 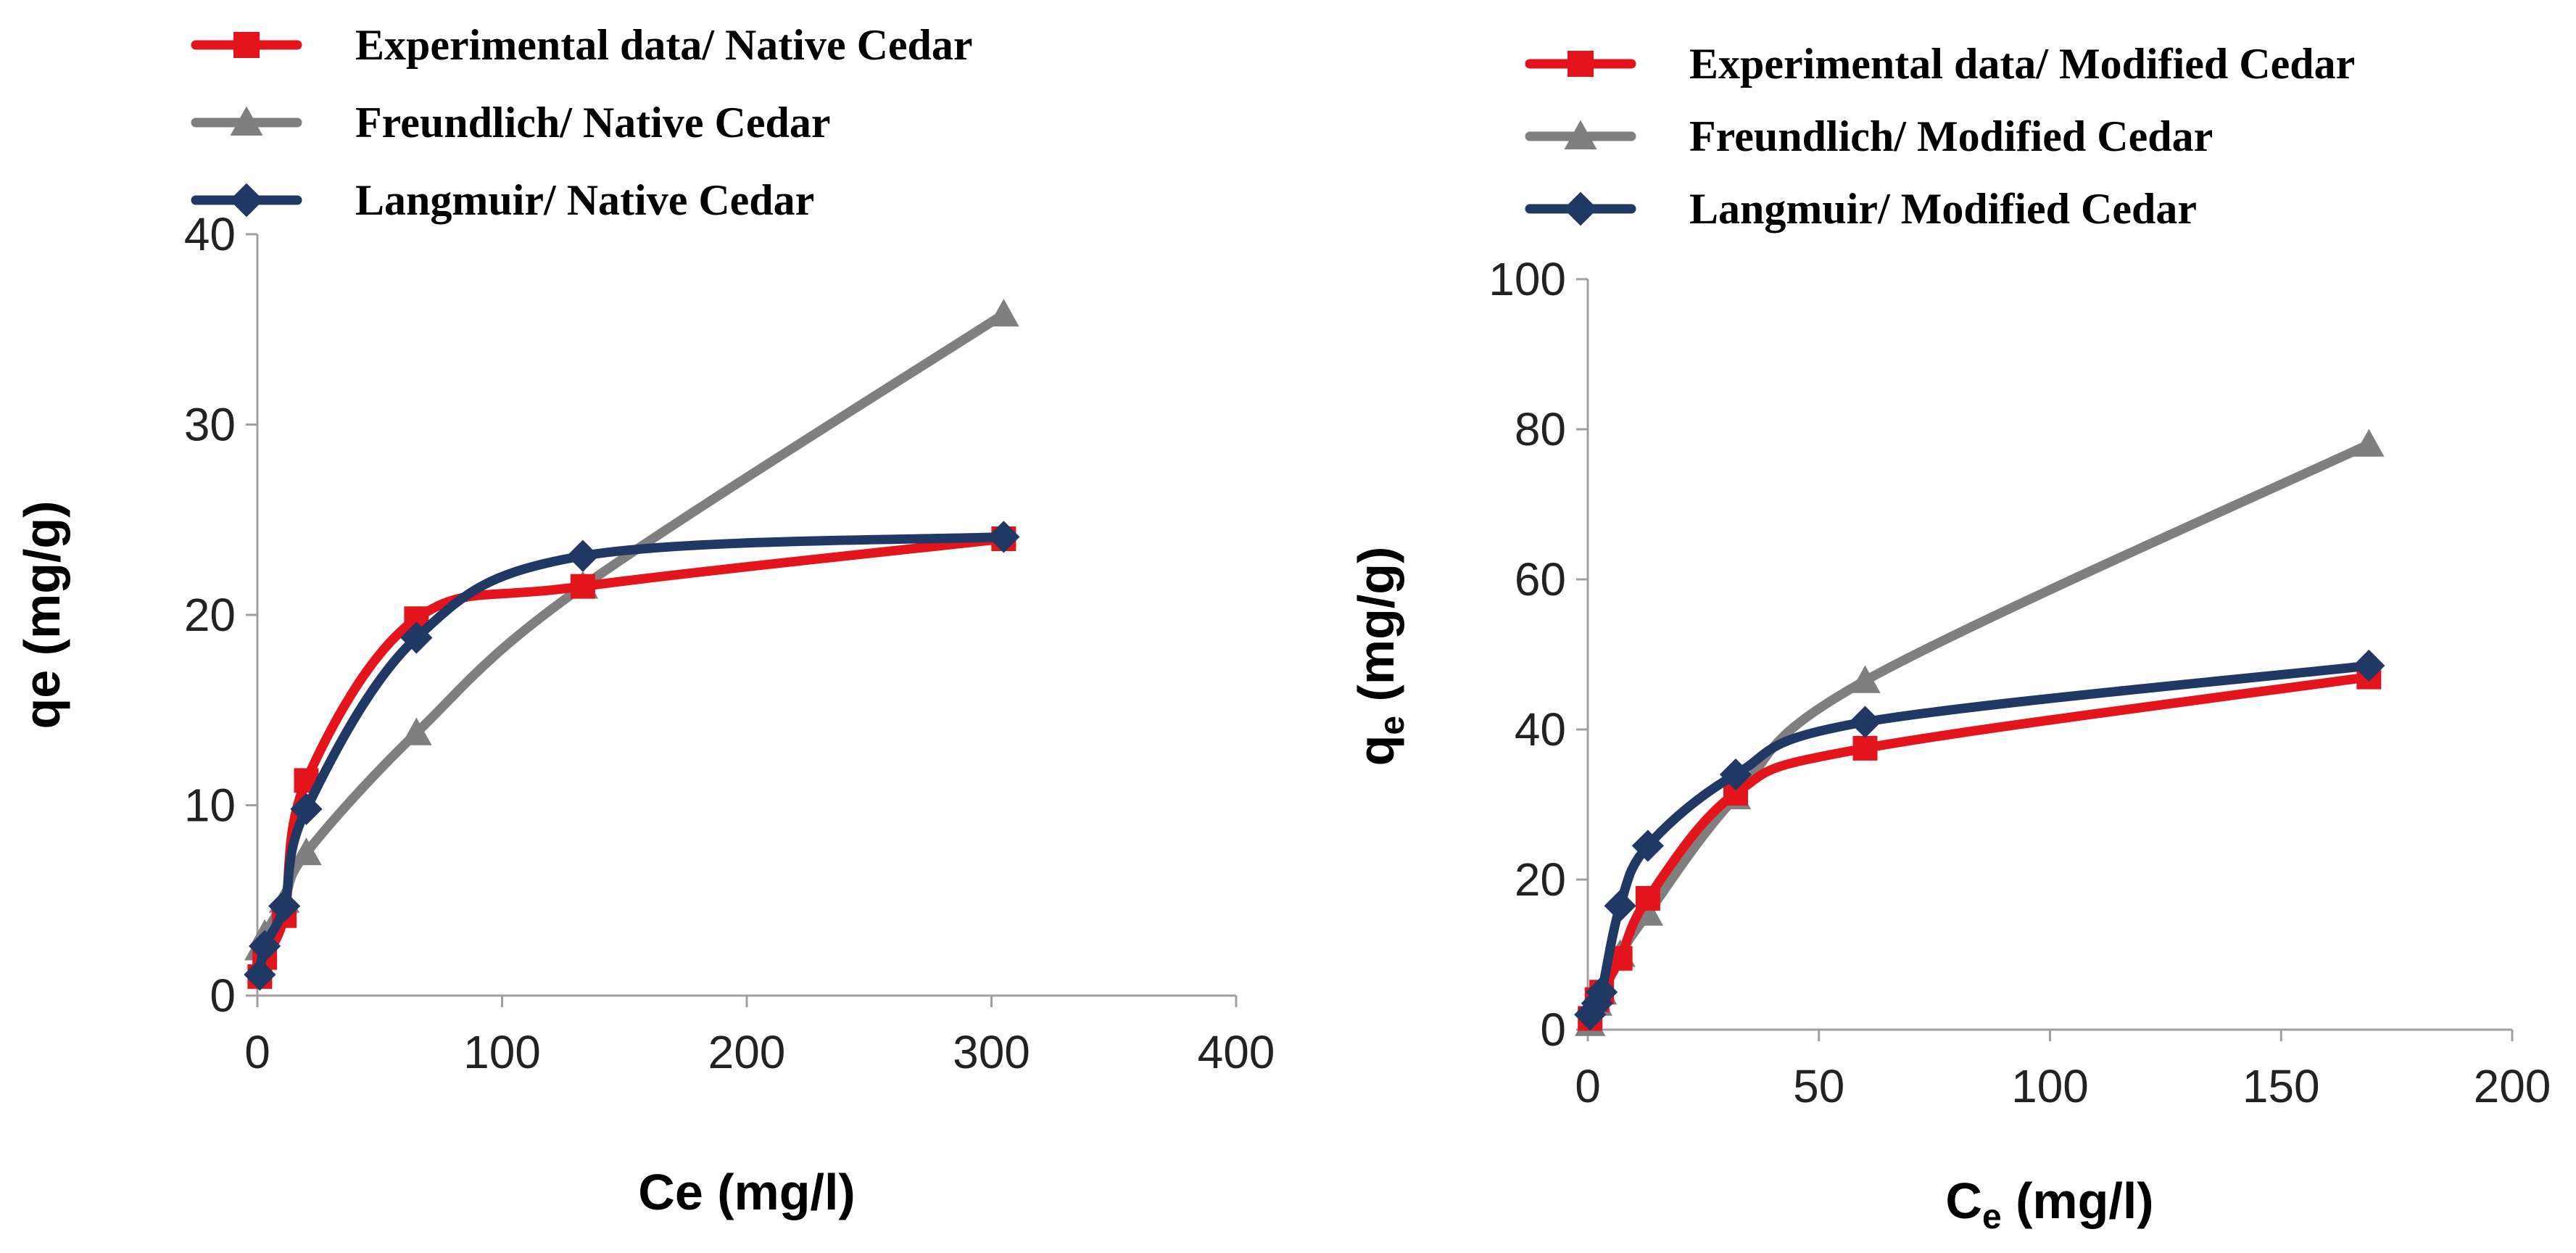 I want to click on legend-entry-3: Langmuir/ Modified Cedar, so click(x=1861, y=209).